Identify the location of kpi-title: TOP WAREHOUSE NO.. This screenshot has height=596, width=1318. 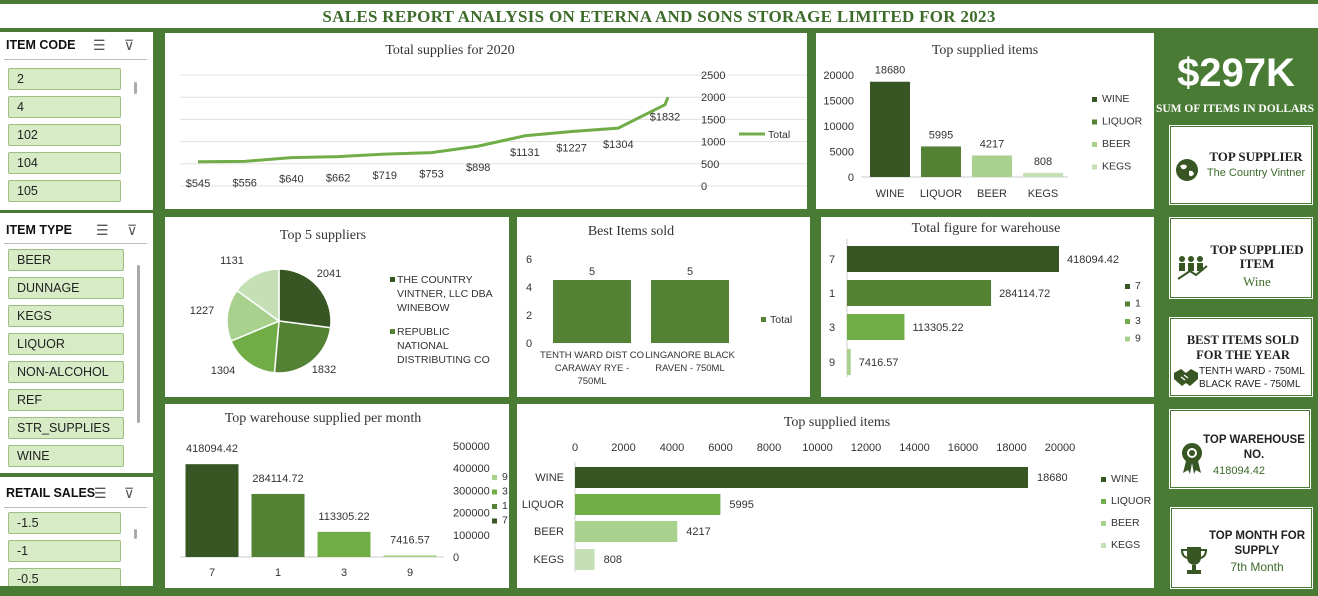
(1254, 447).